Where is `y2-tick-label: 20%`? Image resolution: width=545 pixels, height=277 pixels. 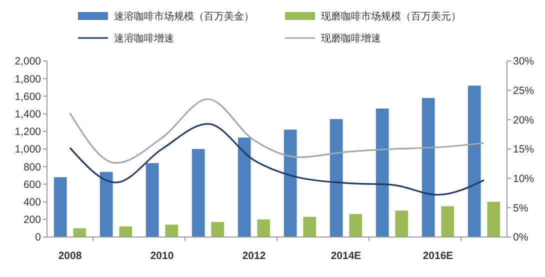 y2-tick-label: 20% is located at coordinates (523, 120).